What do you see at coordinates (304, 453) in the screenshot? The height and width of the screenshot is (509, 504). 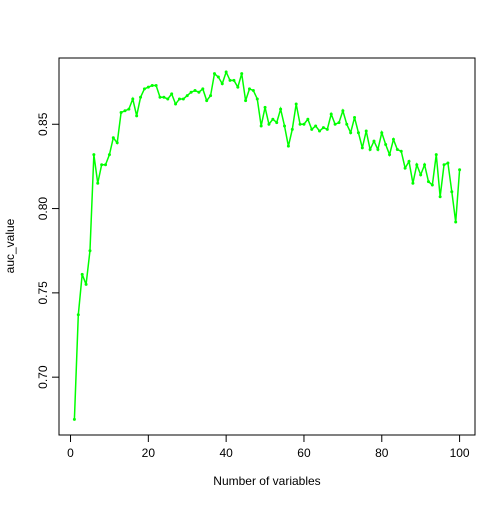 I see `x-tick-label: 60` at bounding box center [304, 453].